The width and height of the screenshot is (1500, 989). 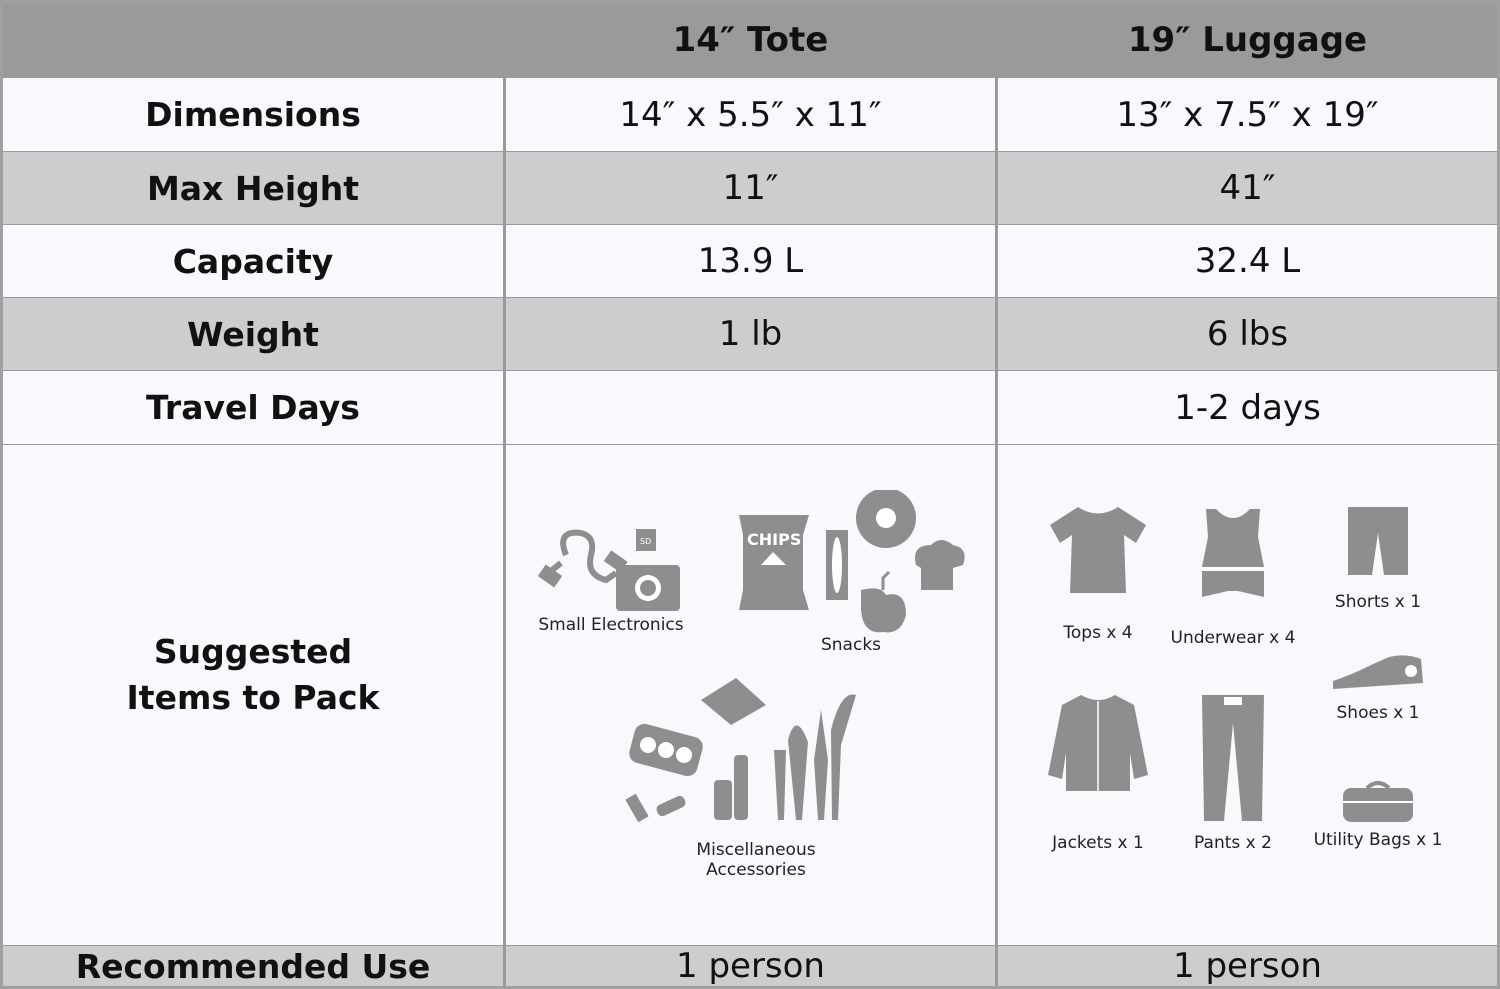 I want to click on row-label-capacity: Capacity, so click(x=253, y=261).